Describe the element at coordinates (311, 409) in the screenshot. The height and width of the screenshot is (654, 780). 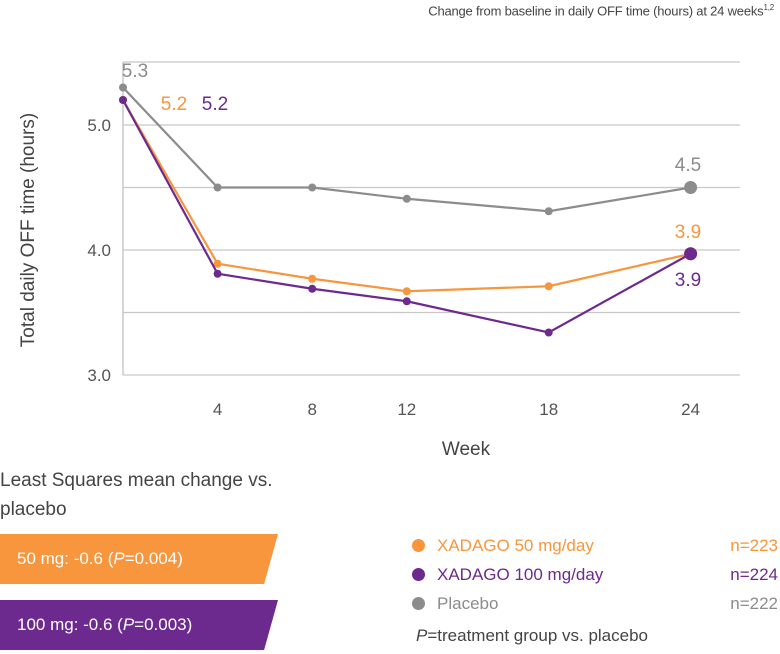
I see `x-tick-label: 8` at that location.